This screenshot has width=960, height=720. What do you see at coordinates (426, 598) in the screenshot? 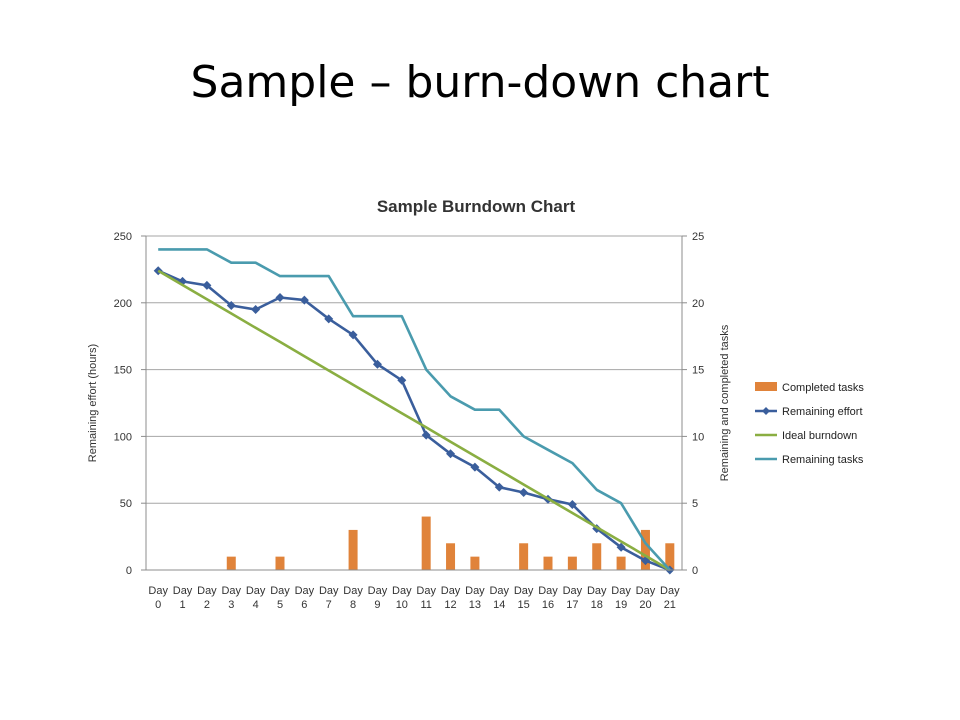
I see `x-tick-label: Day 11` at bounding box center [426, 598].